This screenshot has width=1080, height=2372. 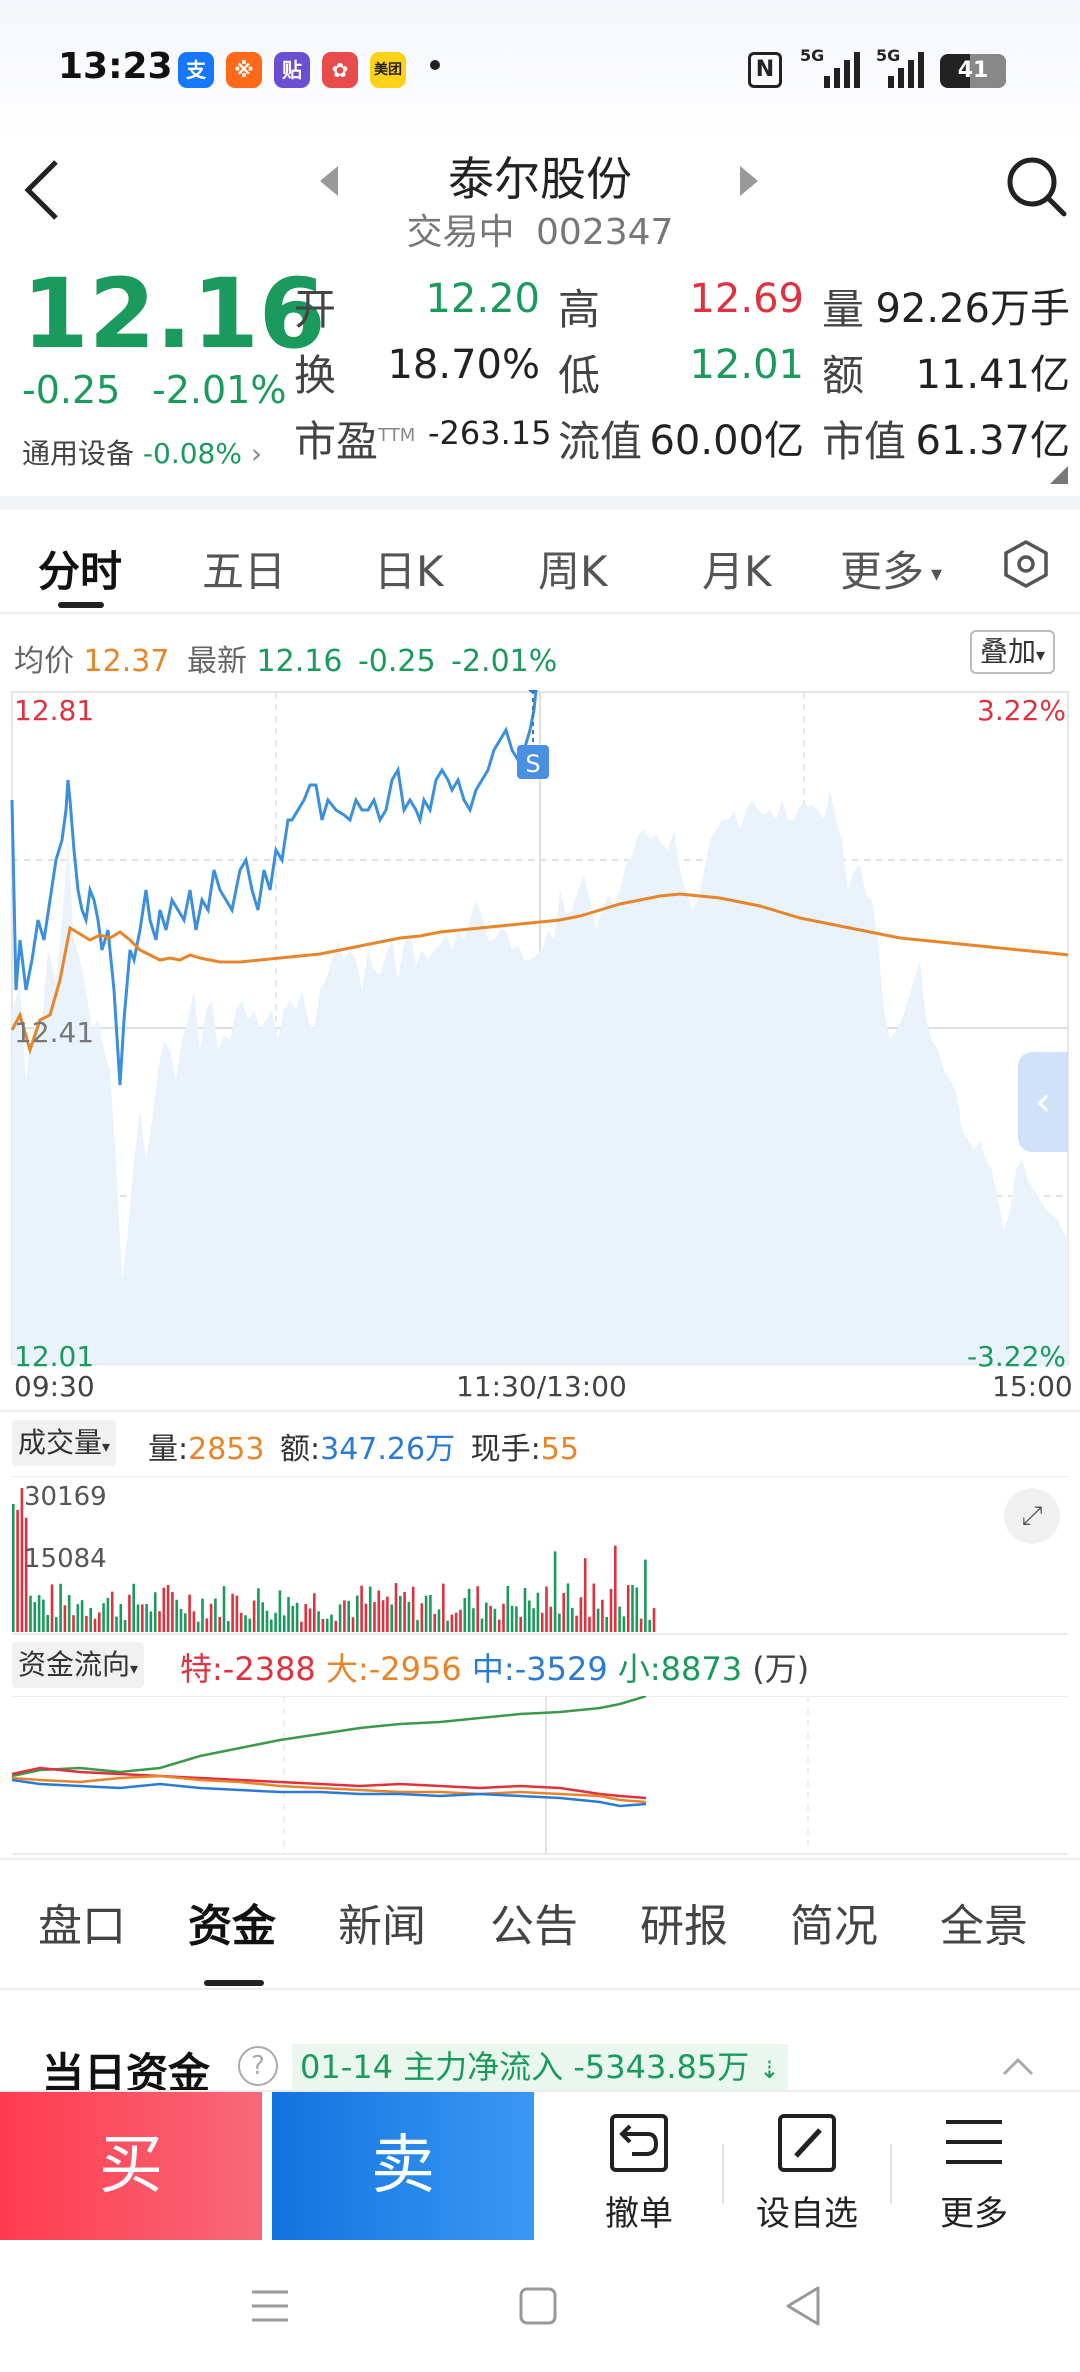 What do you see at coordinates (244, 571) in the screenshot?
I see `tab-5day: 五日` at bounding box center [244, 571].